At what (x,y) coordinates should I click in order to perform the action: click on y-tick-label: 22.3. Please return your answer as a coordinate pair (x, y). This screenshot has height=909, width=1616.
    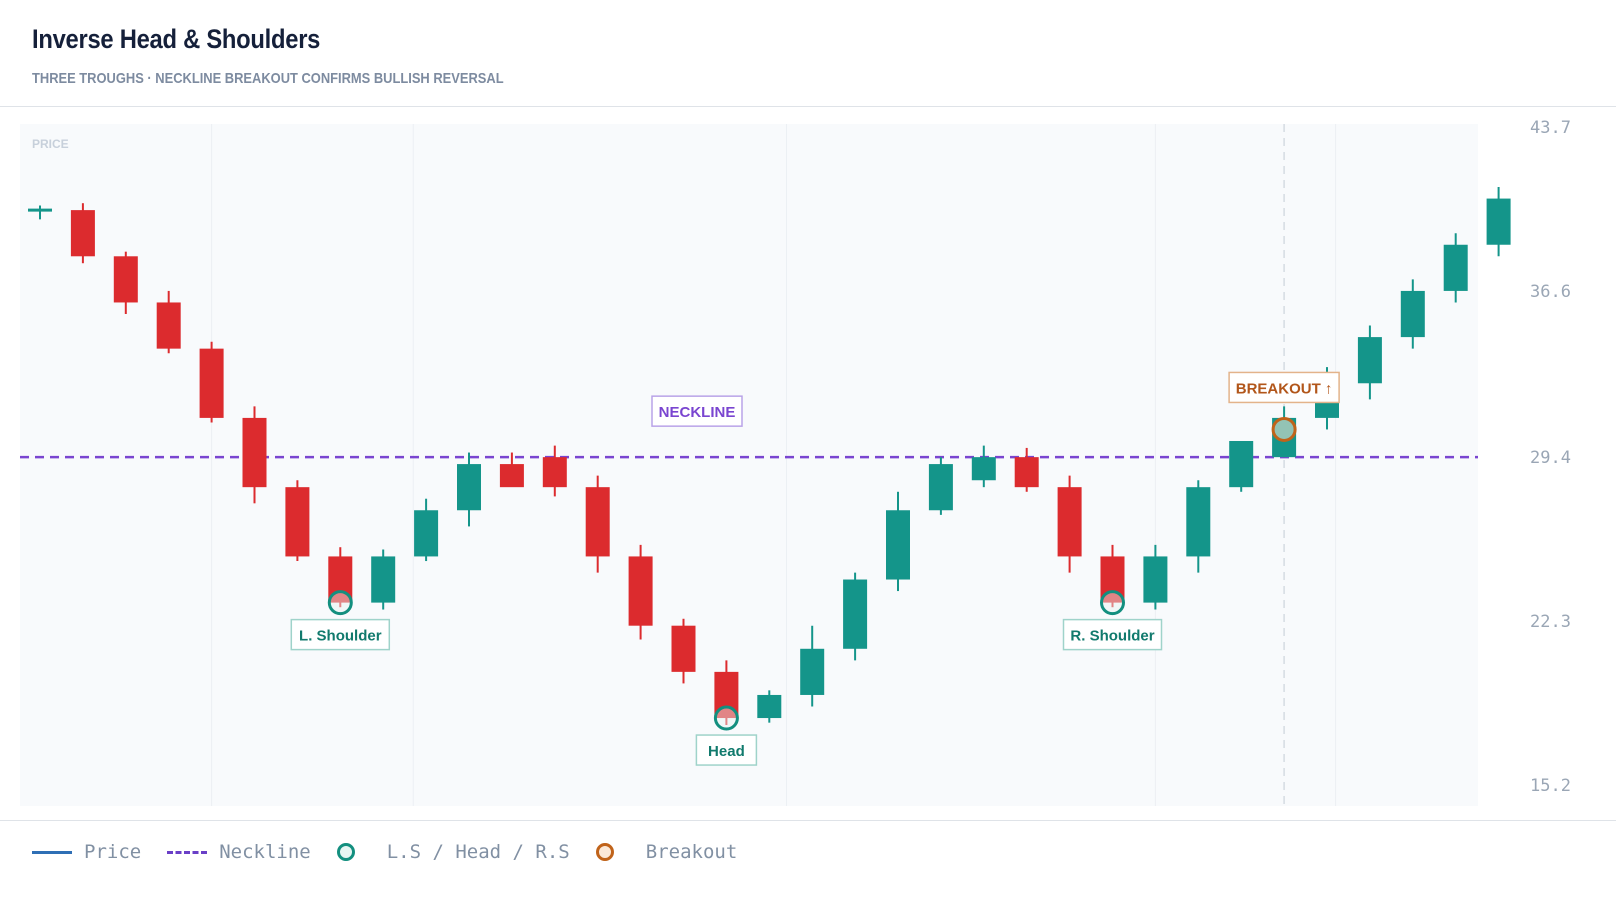
    Looking at the image, I should click on (1550, 622).